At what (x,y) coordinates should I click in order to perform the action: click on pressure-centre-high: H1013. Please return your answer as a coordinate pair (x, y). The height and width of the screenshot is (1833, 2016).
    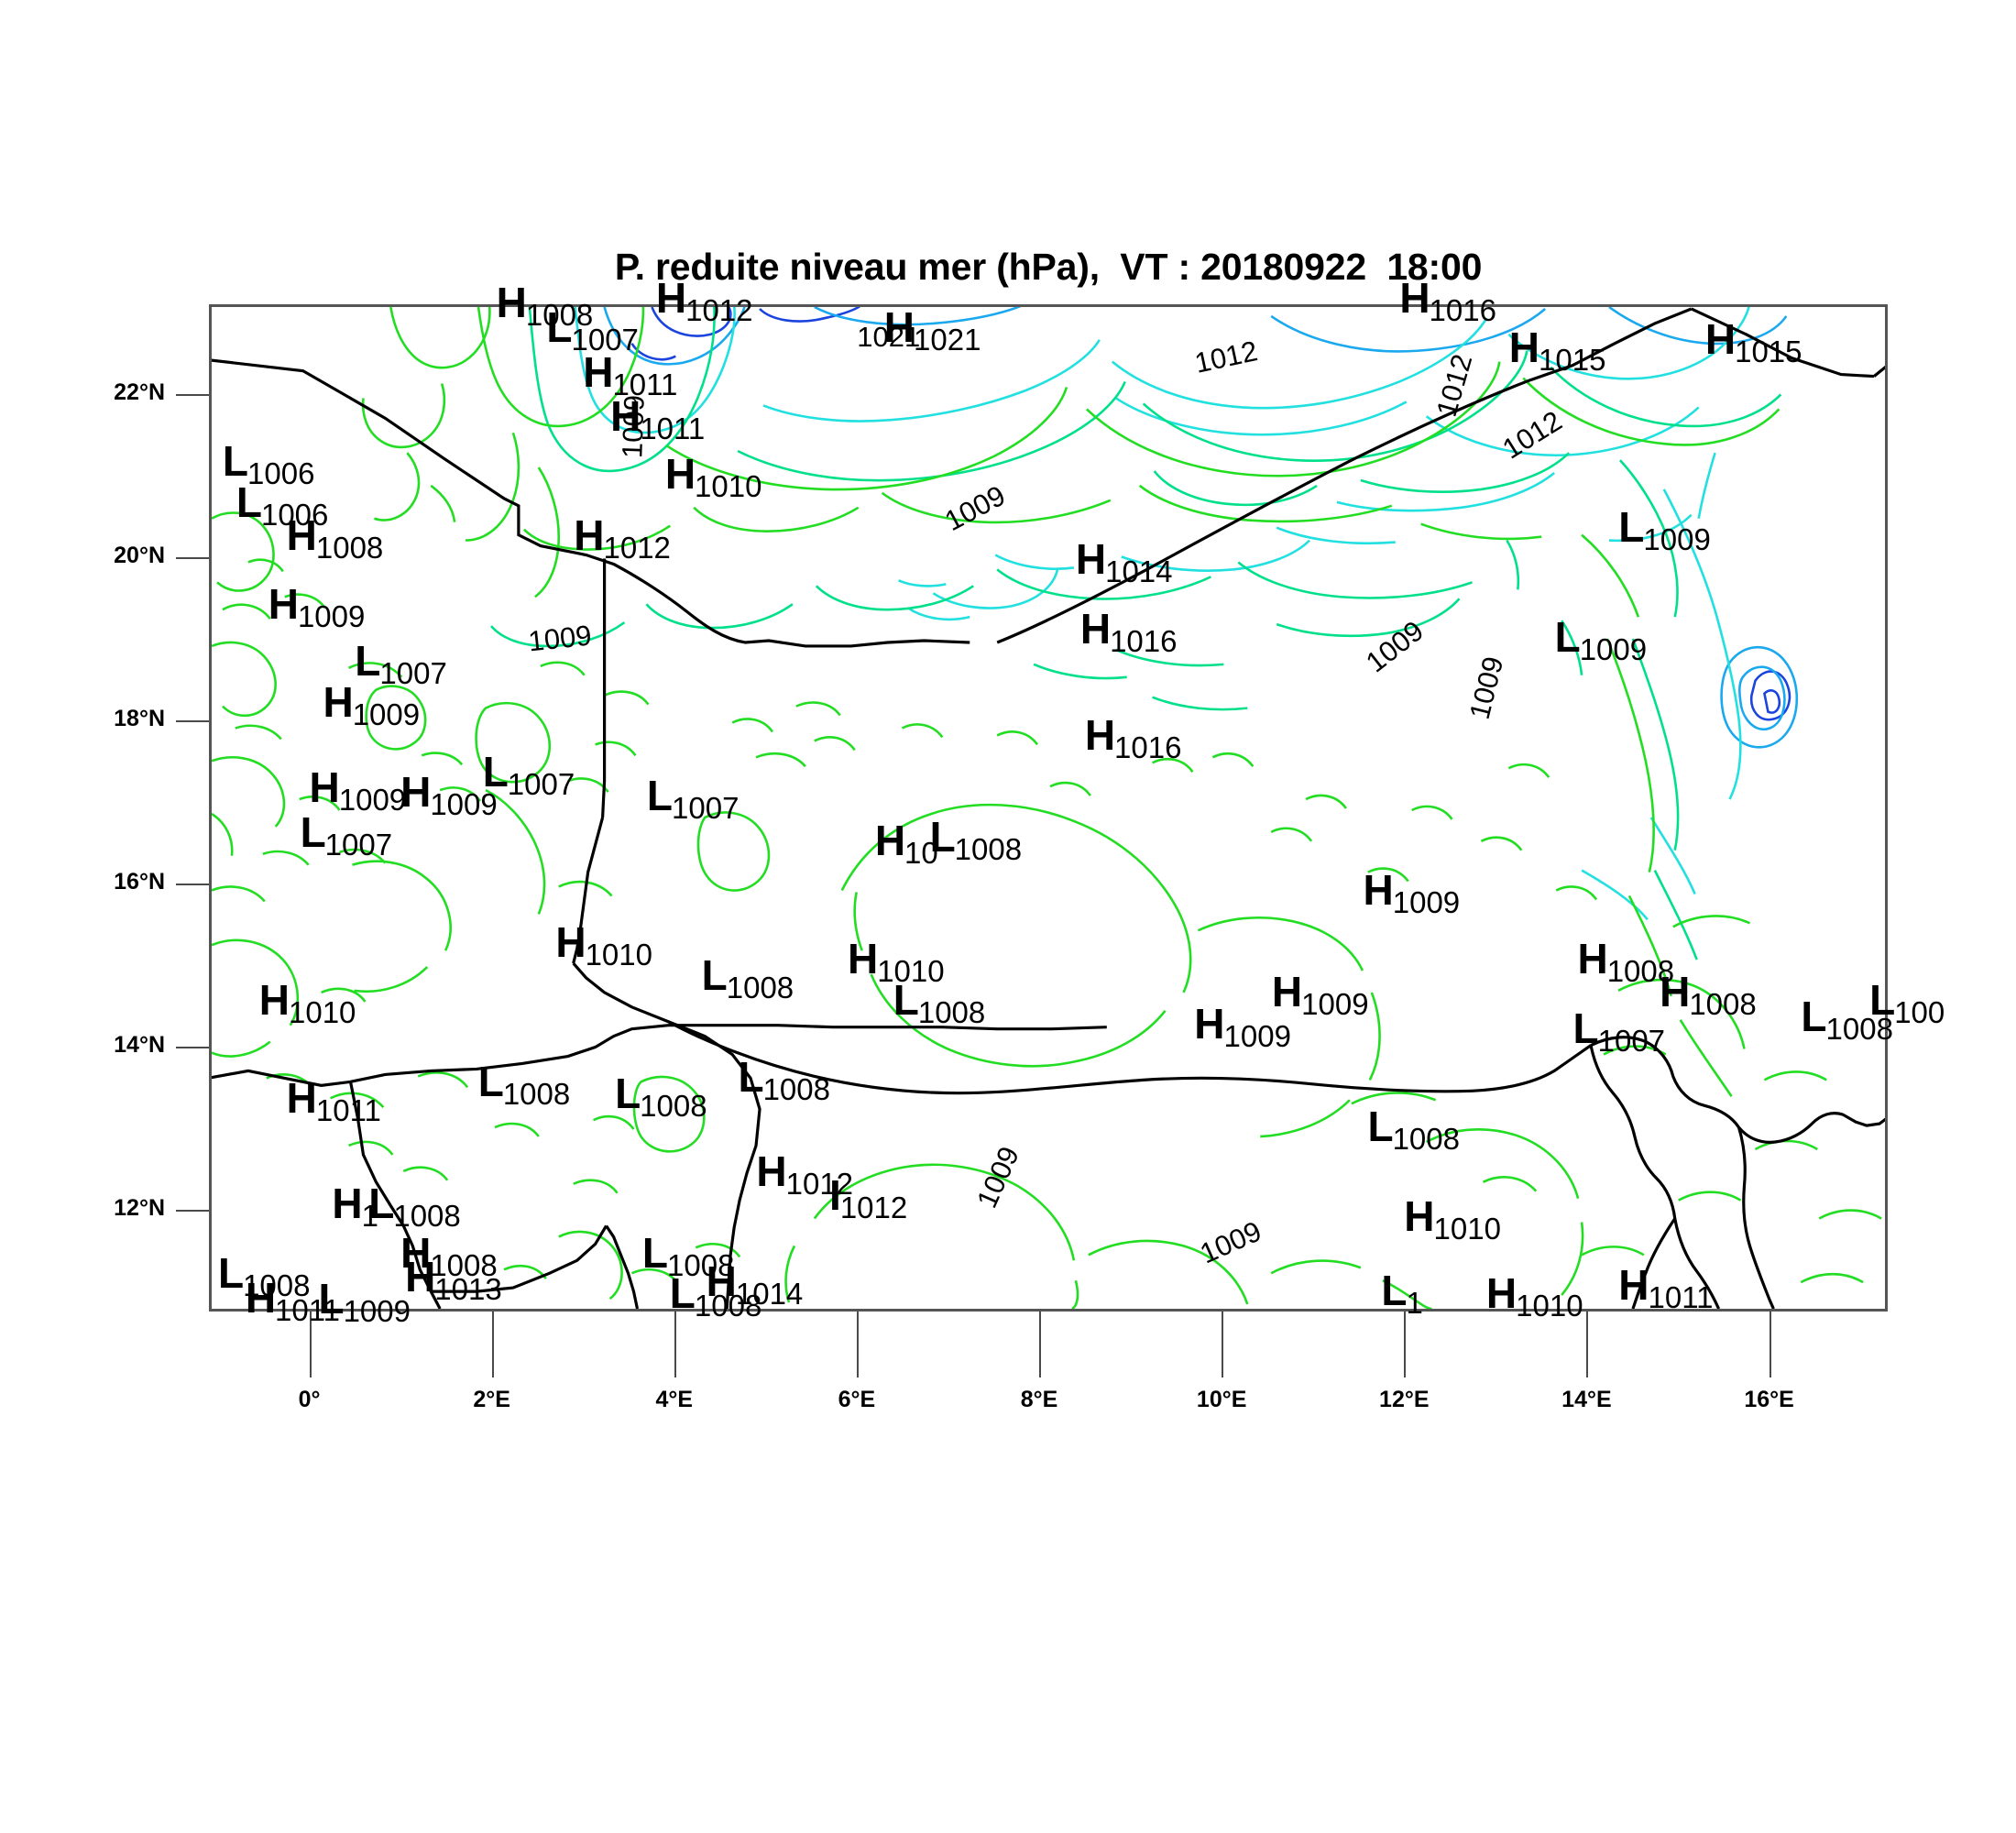
    Looking at the image, I should click on (454, 1280).